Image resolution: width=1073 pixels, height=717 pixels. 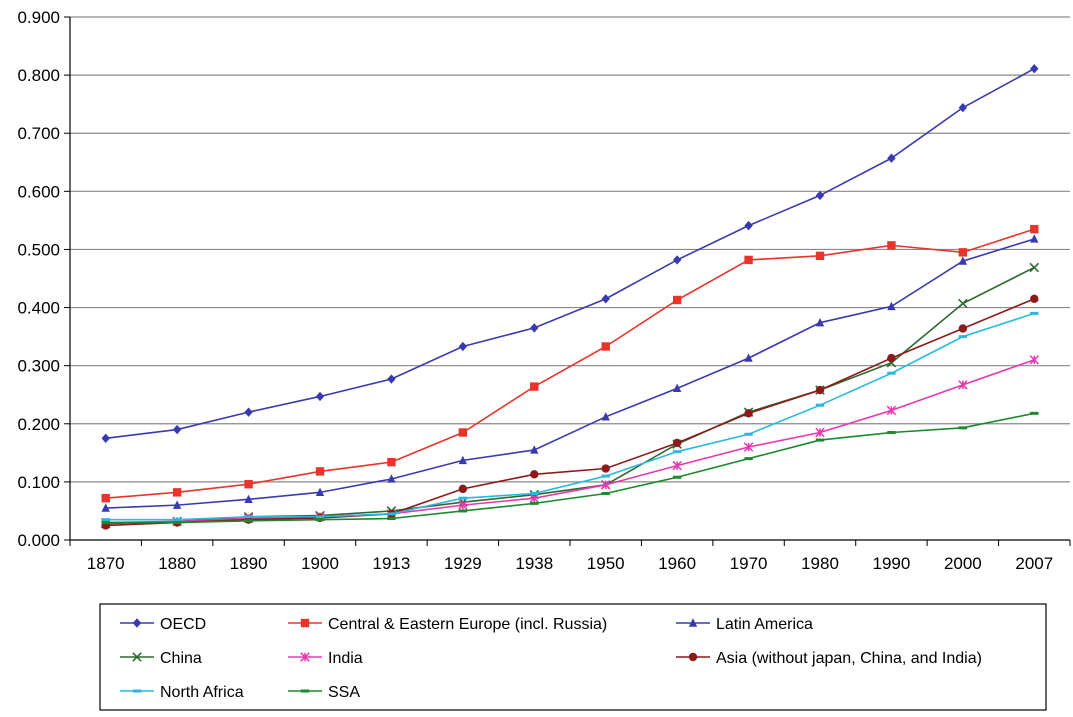 I want to click on legend-item: Latin America, so click(x=744, y=624).